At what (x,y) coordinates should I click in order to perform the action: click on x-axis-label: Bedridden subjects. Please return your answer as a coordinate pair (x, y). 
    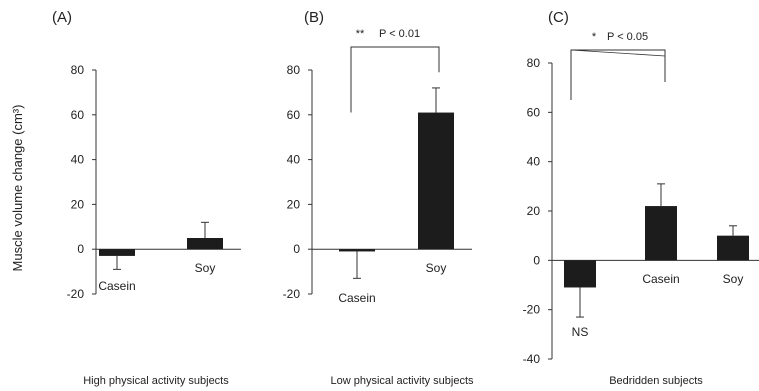
    Looking at the image, I should click on (656, 381).